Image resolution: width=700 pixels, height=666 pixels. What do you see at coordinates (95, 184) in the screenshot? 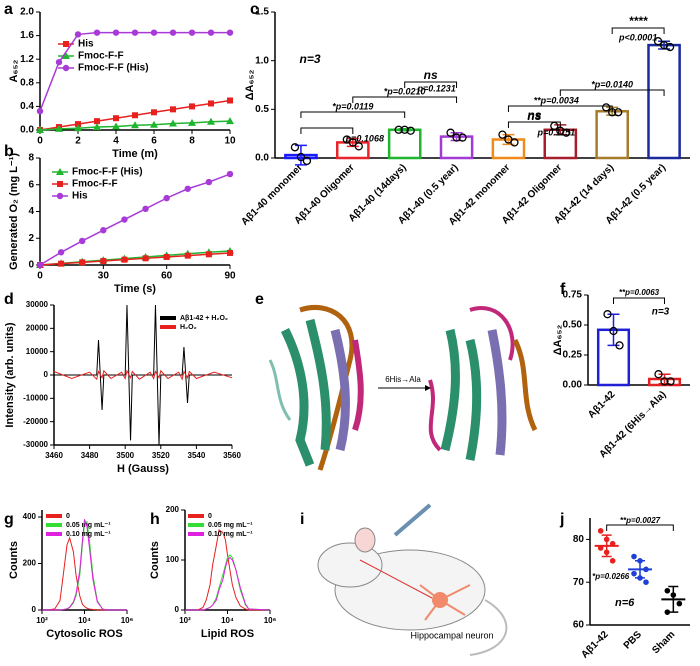
I see `legend-label: Fmoc-F-F` at bounding box center [95, 184].